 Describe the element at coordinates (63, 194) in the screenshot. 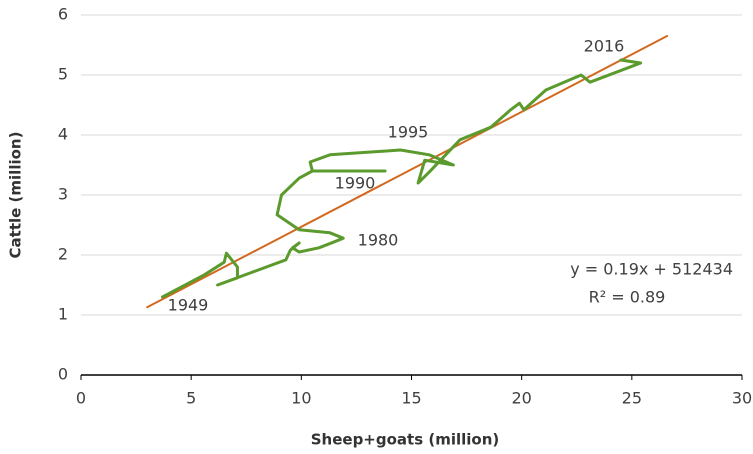

I see `y-tick-label: 3` at that location.